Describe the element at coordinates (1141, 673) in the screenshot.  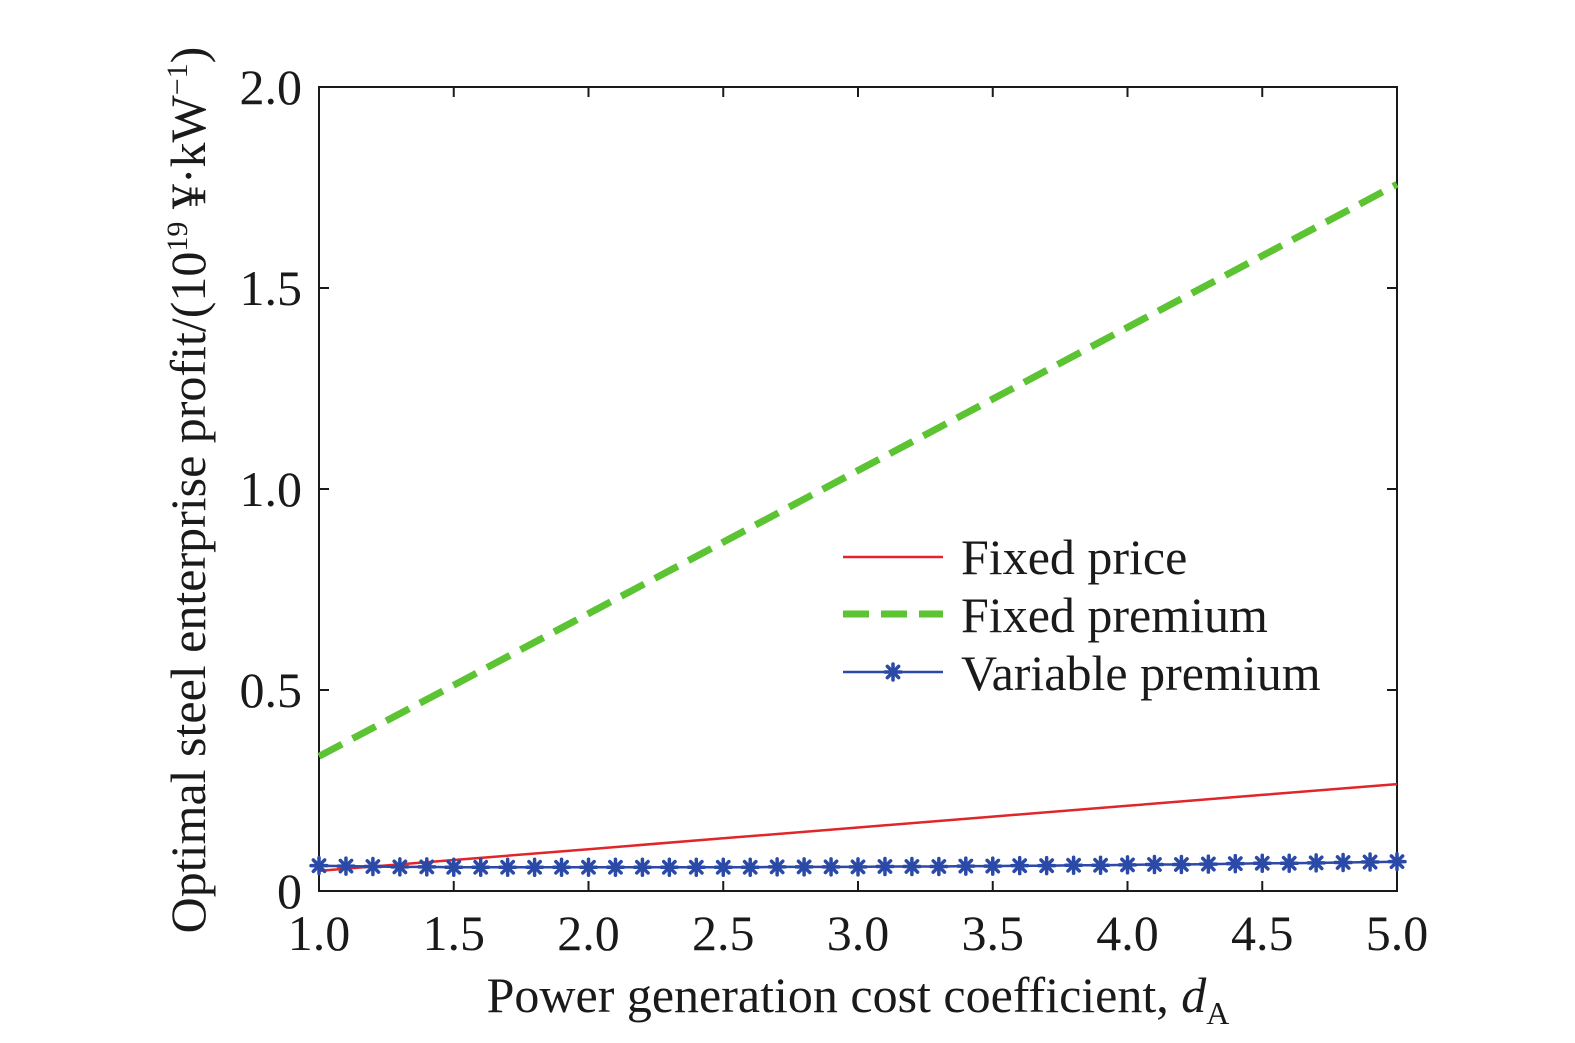
I see `legend-label-variable-premium: Variable premium` at that location.